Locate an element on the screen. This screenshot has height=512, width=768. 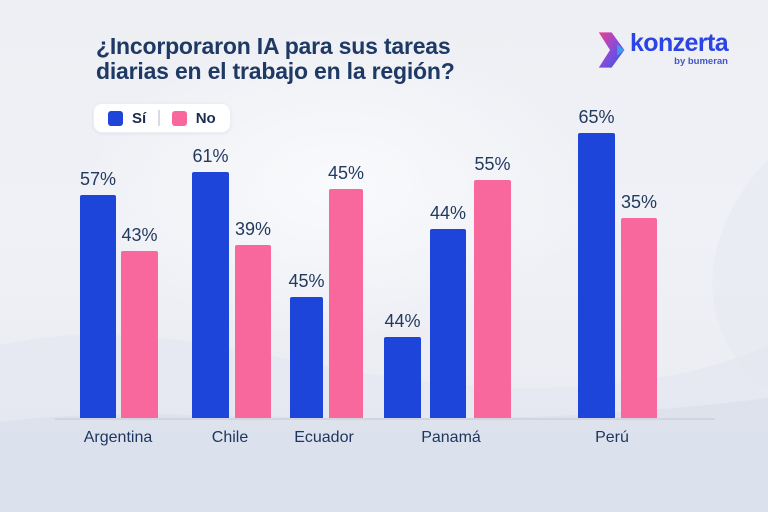
legend-swatch-si is located at coordinates (115, 118).